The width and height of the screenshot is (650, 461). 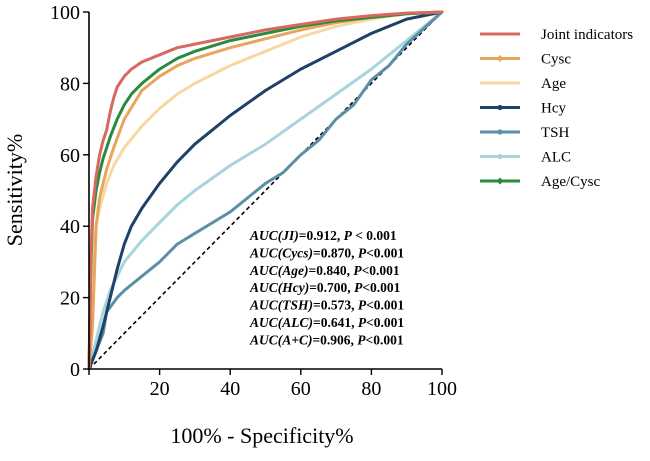 I want to click on auc-label: AUC(Hcy), so click(x=279, y=287).